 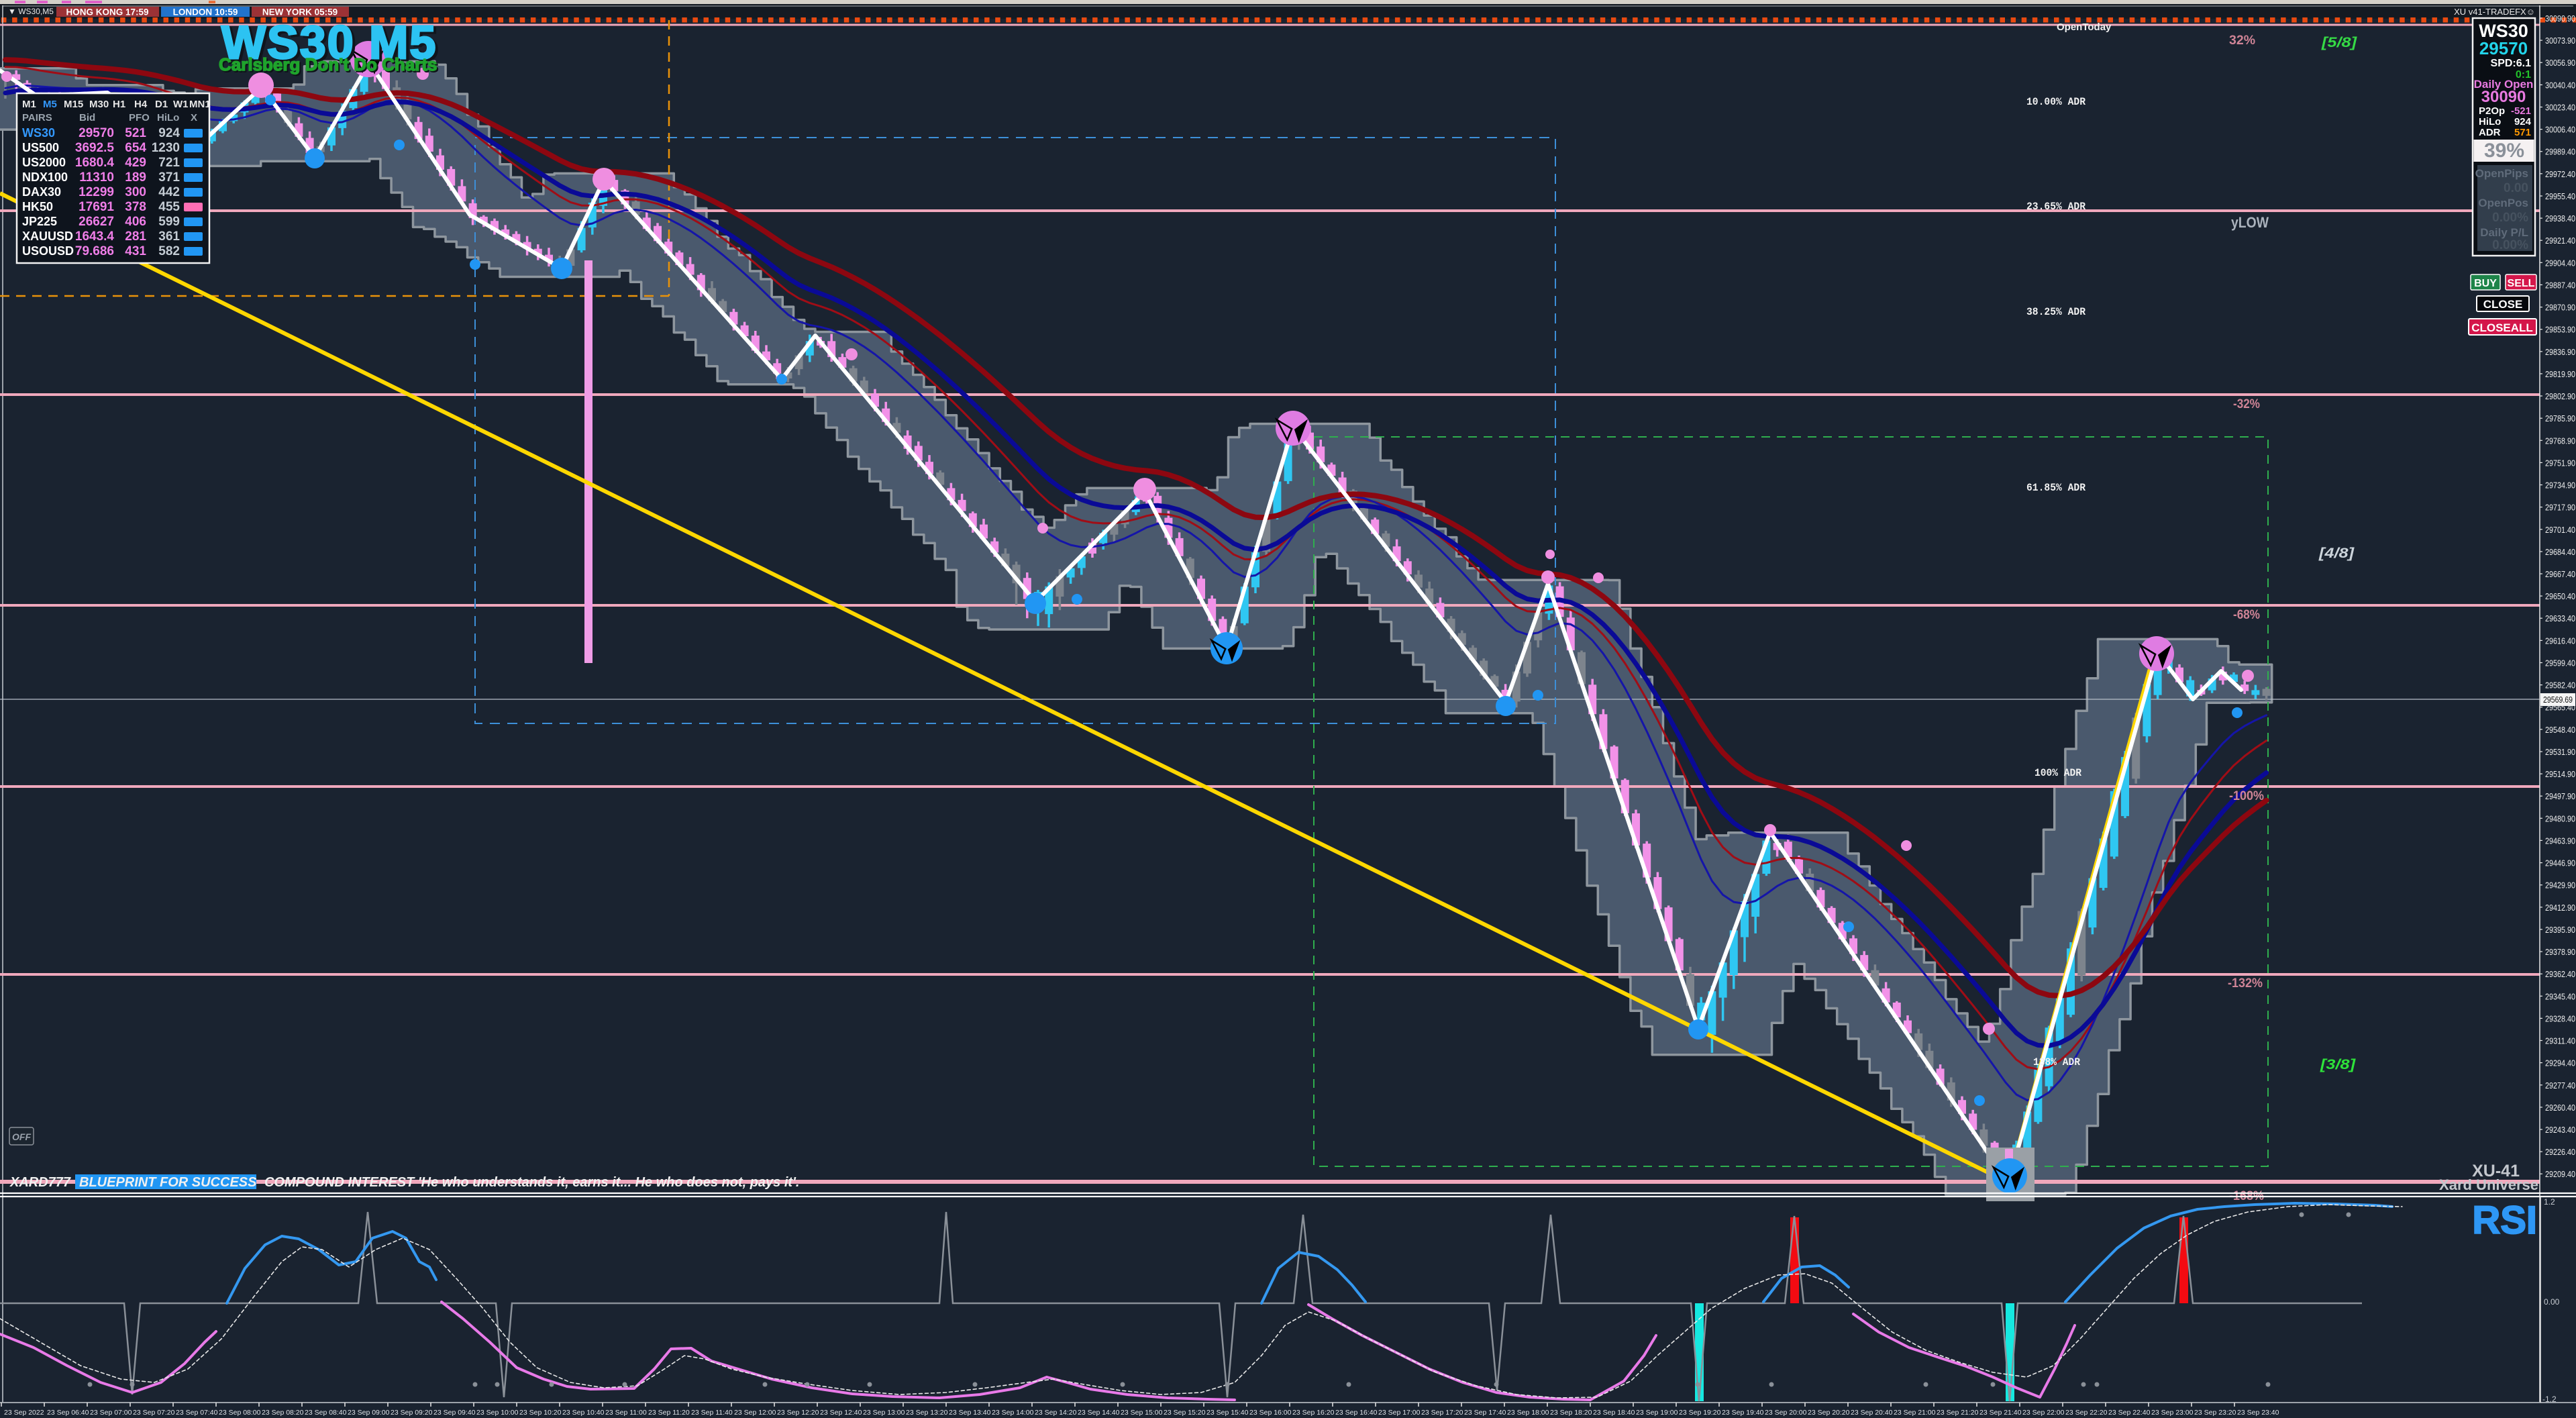 I want to click on svg-text: 429, so click(x=135, y=163).